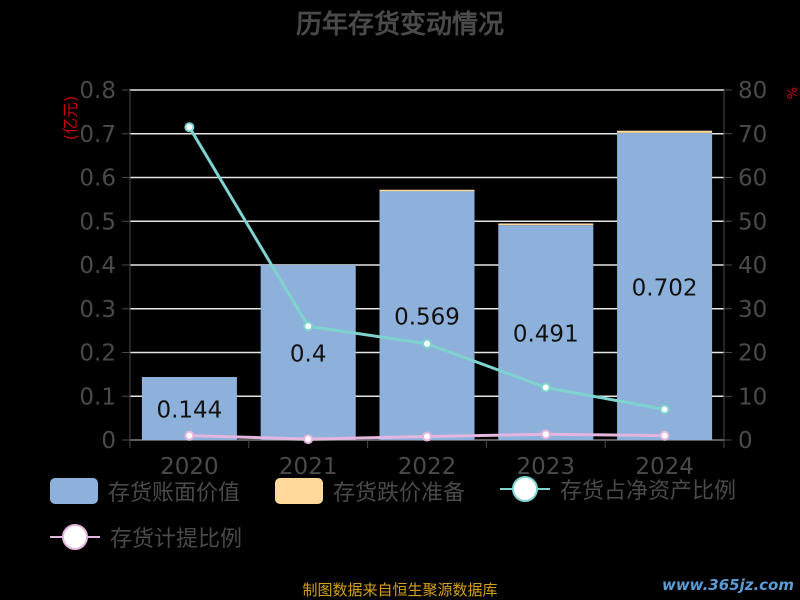 The width and height of the screenshot is (800, 600). Describe the element at coordinates (525, 489) in the screenshot. I see `legend-swatch-net-asset-ratio` at that location.